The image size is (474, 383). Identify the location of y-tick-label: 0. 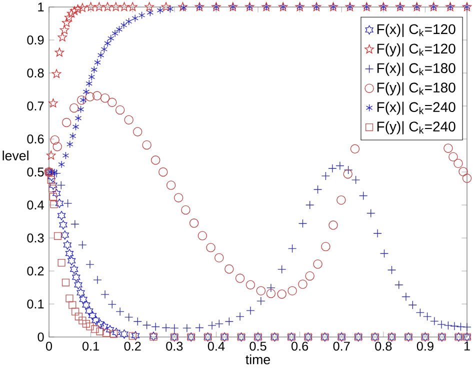
(41, 337).